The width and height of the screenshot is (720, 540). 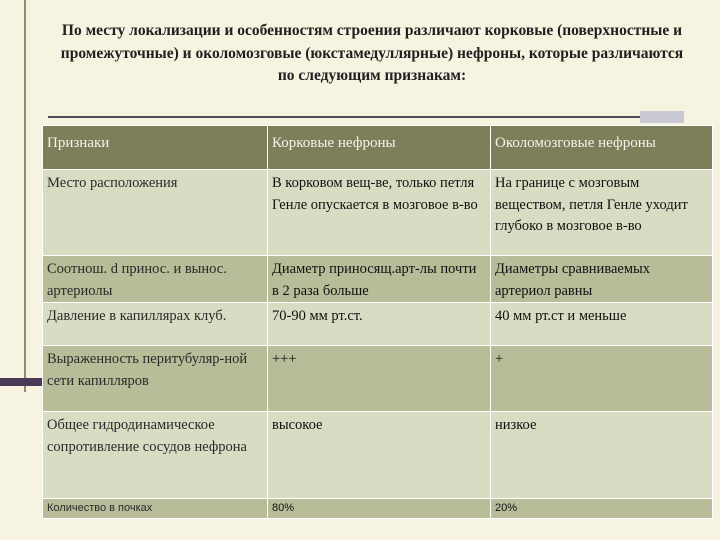 I want to click on juxtamedullary-cell: 20%, so click(x=601, y=508).